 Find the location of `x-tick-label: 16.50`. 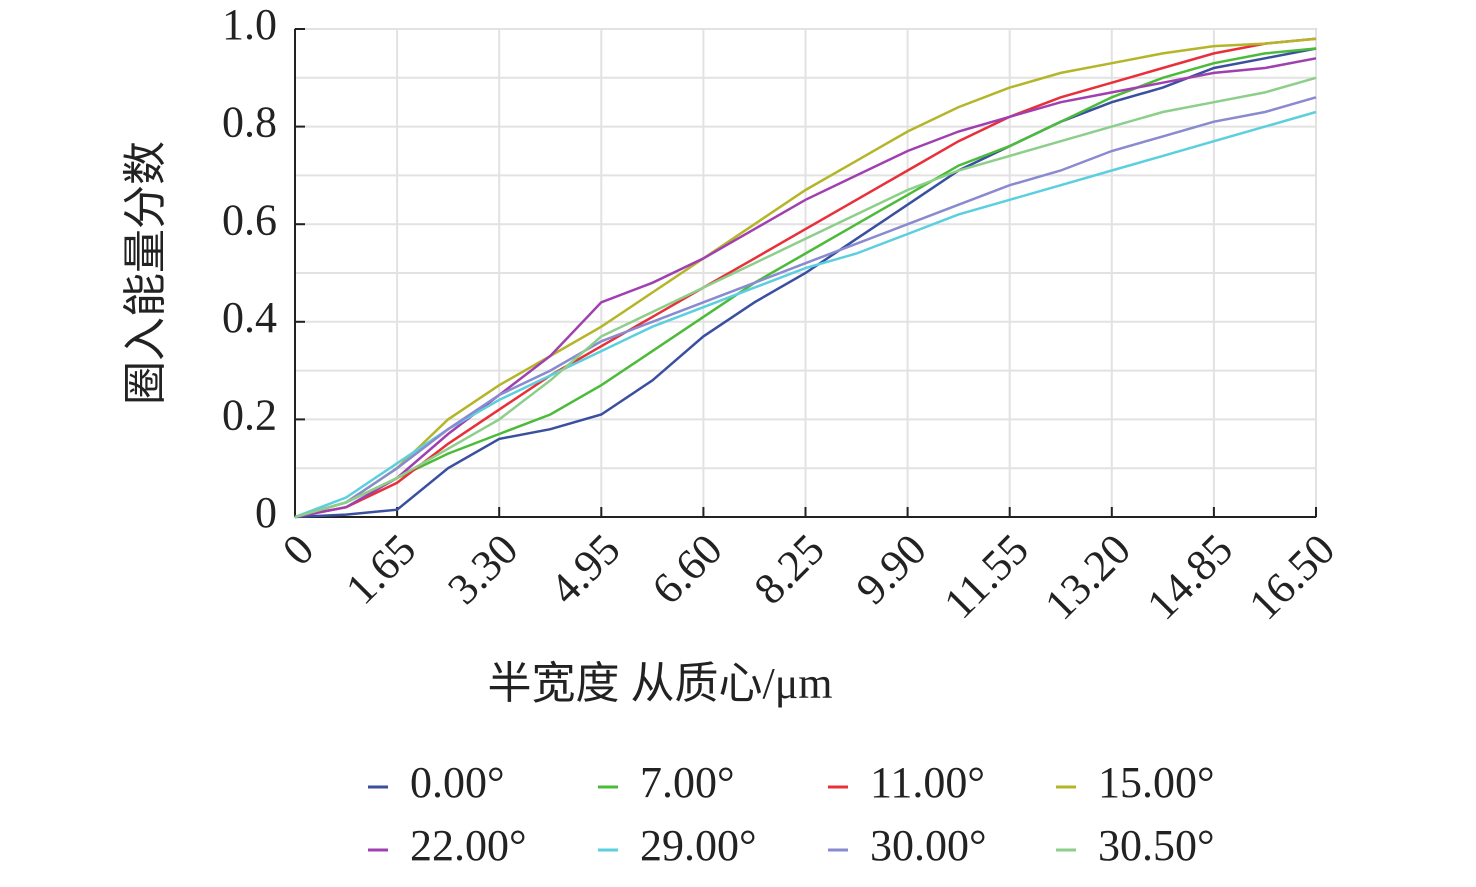

x-tick-label: 16.50 is located at coordinates (1292, 577).